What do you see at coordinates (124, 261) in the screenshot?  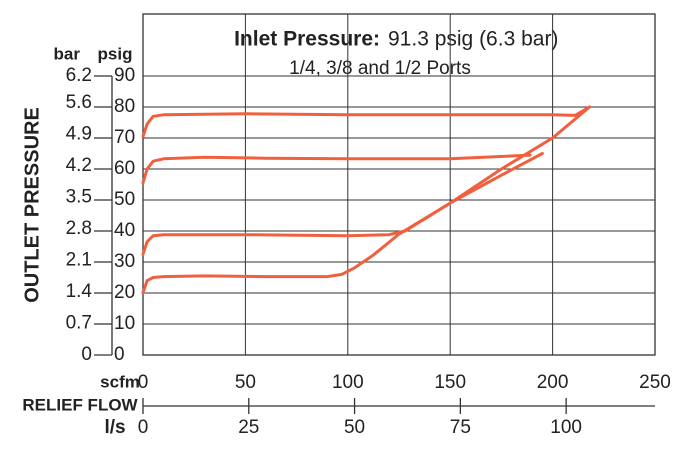 I see `y-tick-label: 30` at bounding box center [124, 261].